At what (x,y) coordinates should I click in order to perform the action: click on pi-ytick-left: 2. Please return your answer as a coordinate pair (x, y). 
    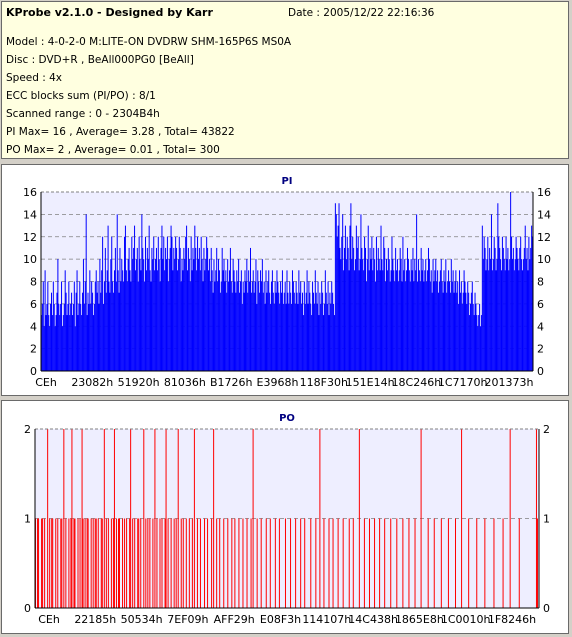
    Looking at the image, I should click on (33, 349).